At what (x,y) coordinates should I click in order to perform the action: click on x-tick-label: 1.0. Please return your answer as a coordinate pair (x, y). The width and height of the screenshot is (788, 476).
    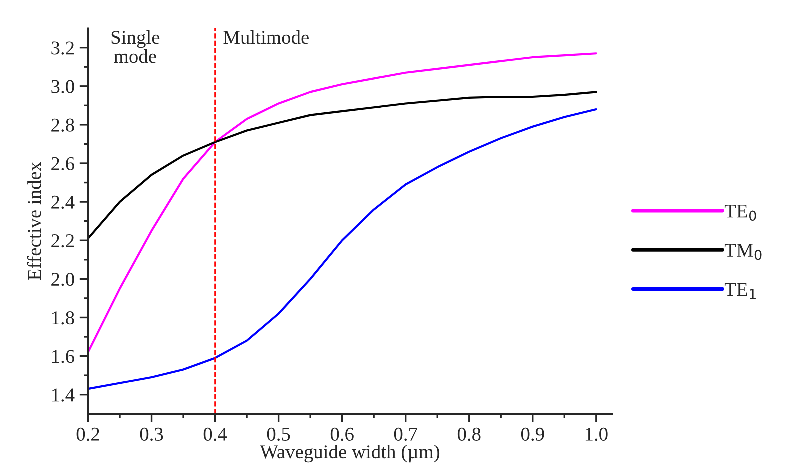
    Looking at the image, I should click on (597, 435).